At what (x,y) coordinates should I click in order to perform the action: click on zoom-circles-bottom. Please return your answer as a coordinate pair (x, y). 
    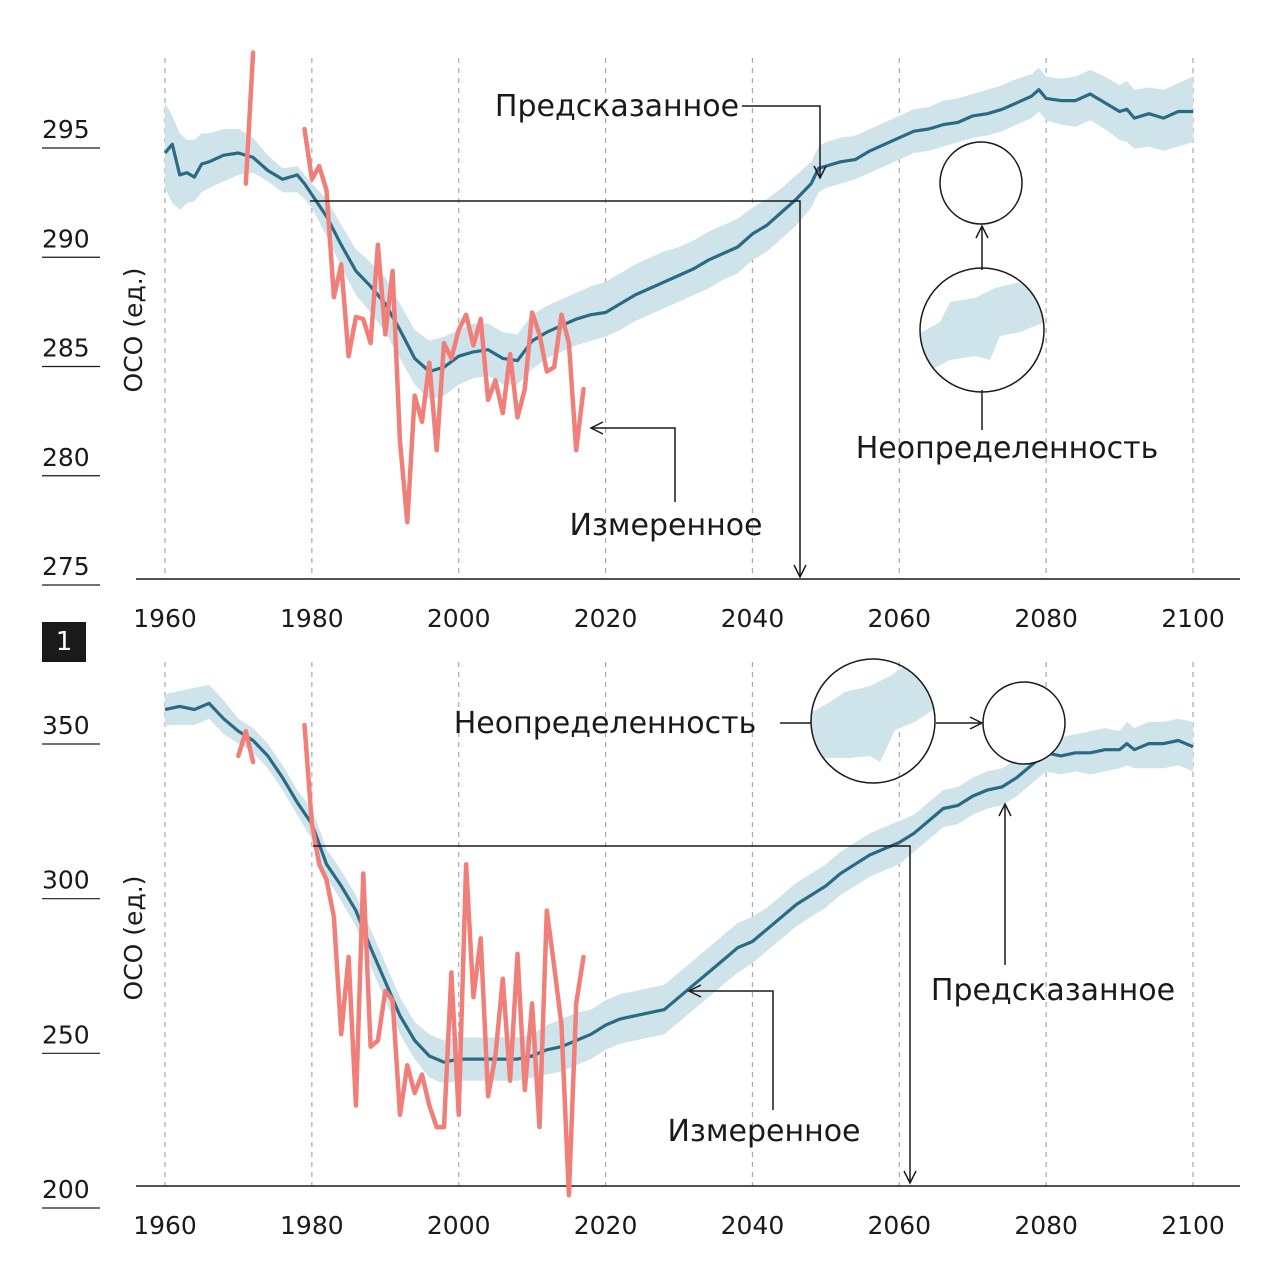
    Looking at the image, I should click on (938, 721).